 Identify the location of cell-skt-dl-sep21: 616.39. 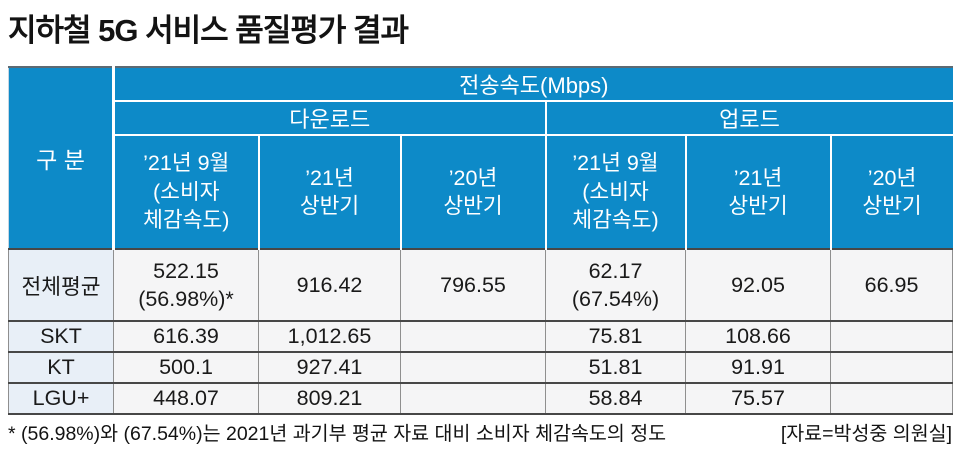
(186, 336).